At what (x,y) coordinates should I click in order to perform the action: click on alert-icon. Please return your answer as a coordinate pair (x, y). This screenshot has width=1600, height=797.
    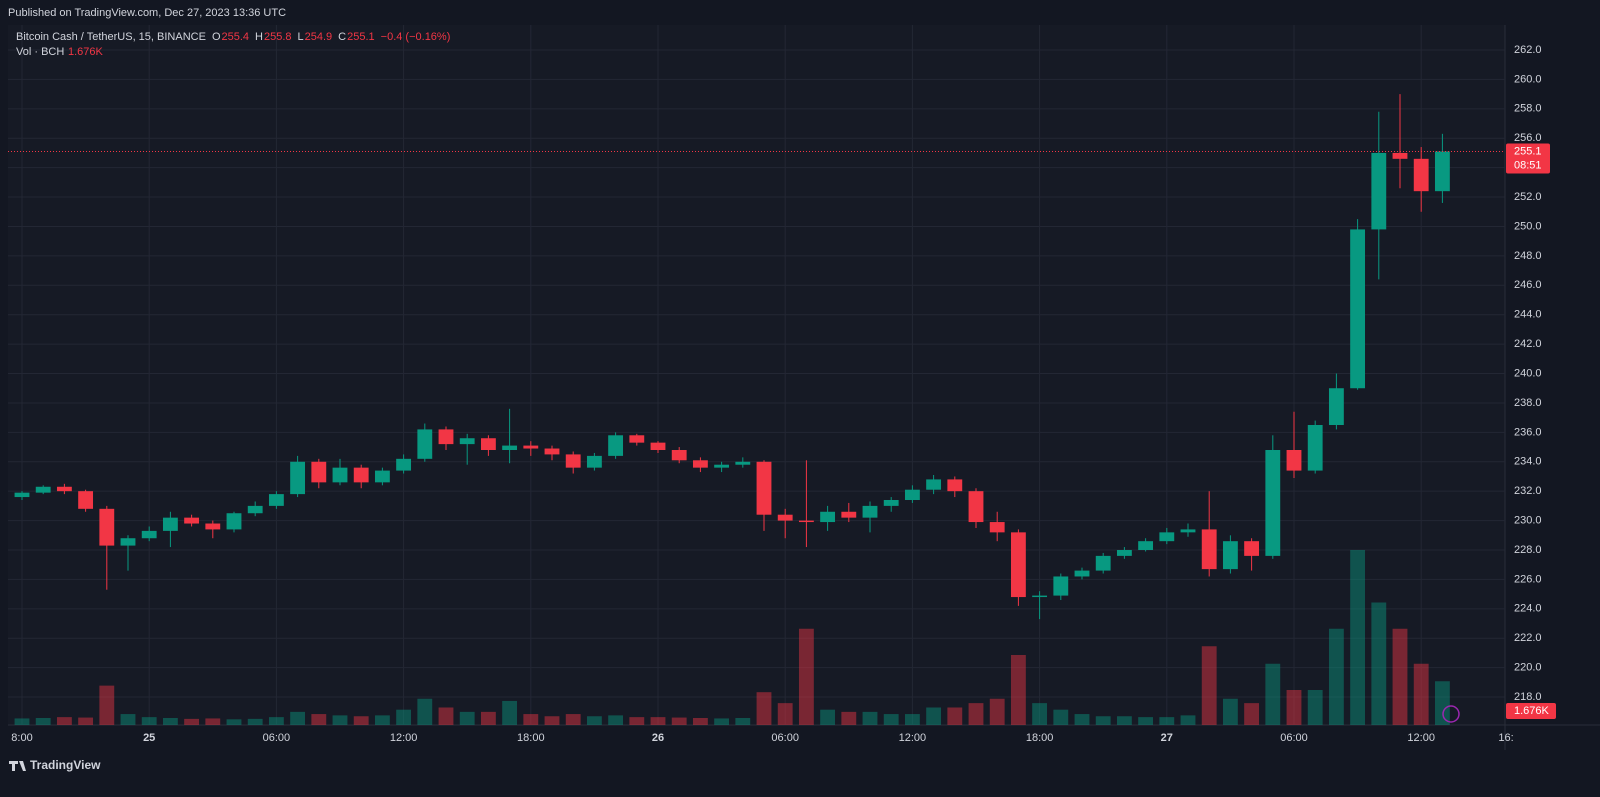
    Looking at the image, I should click on (1451, 714).